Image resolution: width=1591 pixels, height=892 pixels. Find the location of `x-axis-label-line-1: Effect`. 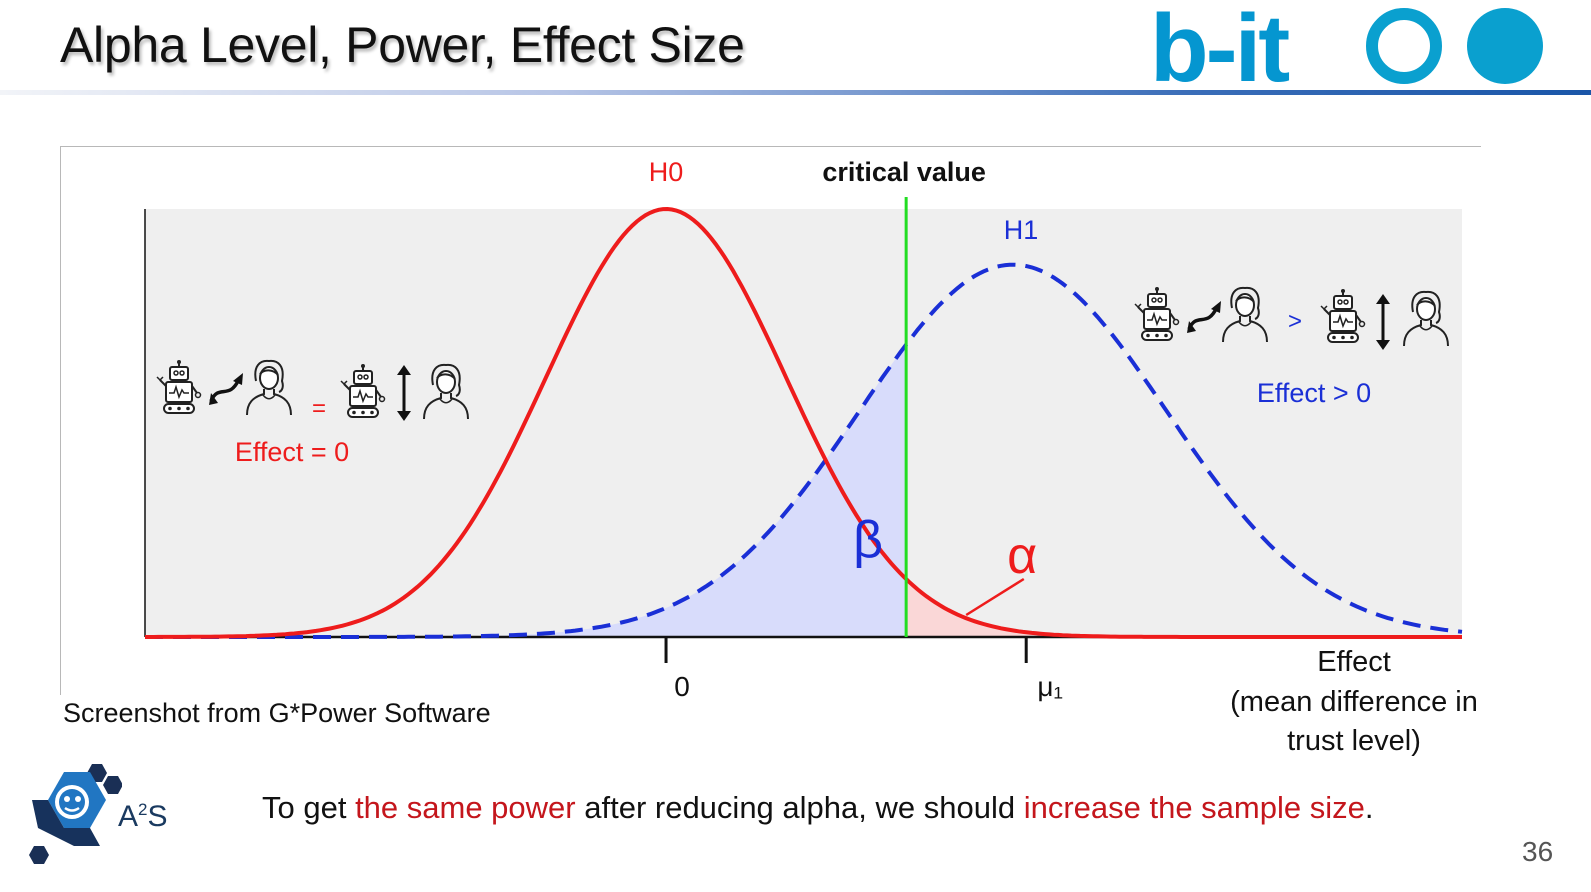

x-axis-label-line-1: Effect is located at coordinates (1354, 662).